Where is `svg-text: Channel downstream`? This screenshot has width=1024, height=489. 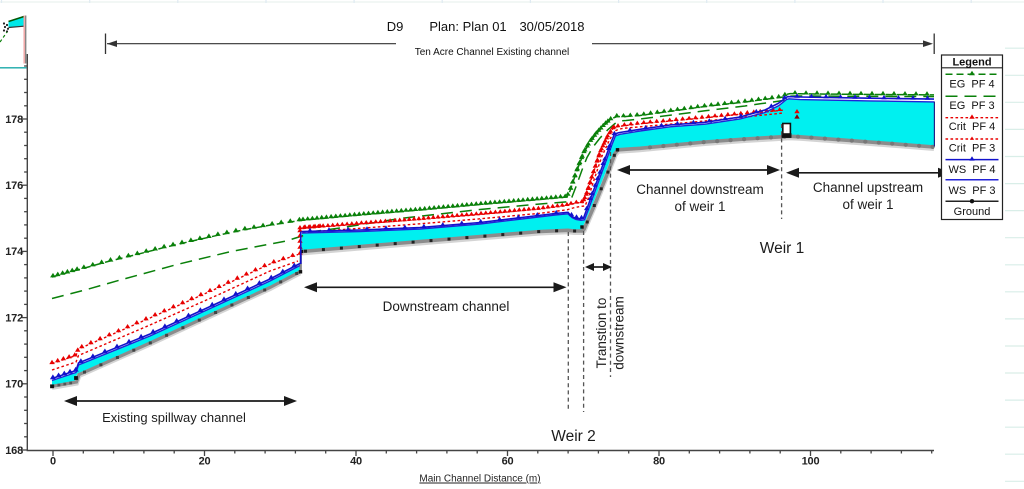 svg-text: Channel downstream is located at coordinates (700, 189).